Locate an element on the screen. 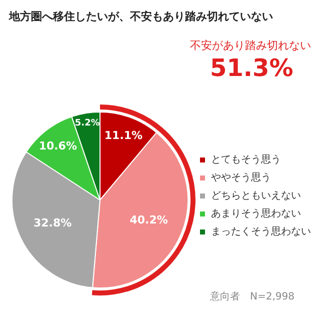 This screenshot has width=320, height=320. text: 意向者 N=2,998 is located at coordinates (251, 296).